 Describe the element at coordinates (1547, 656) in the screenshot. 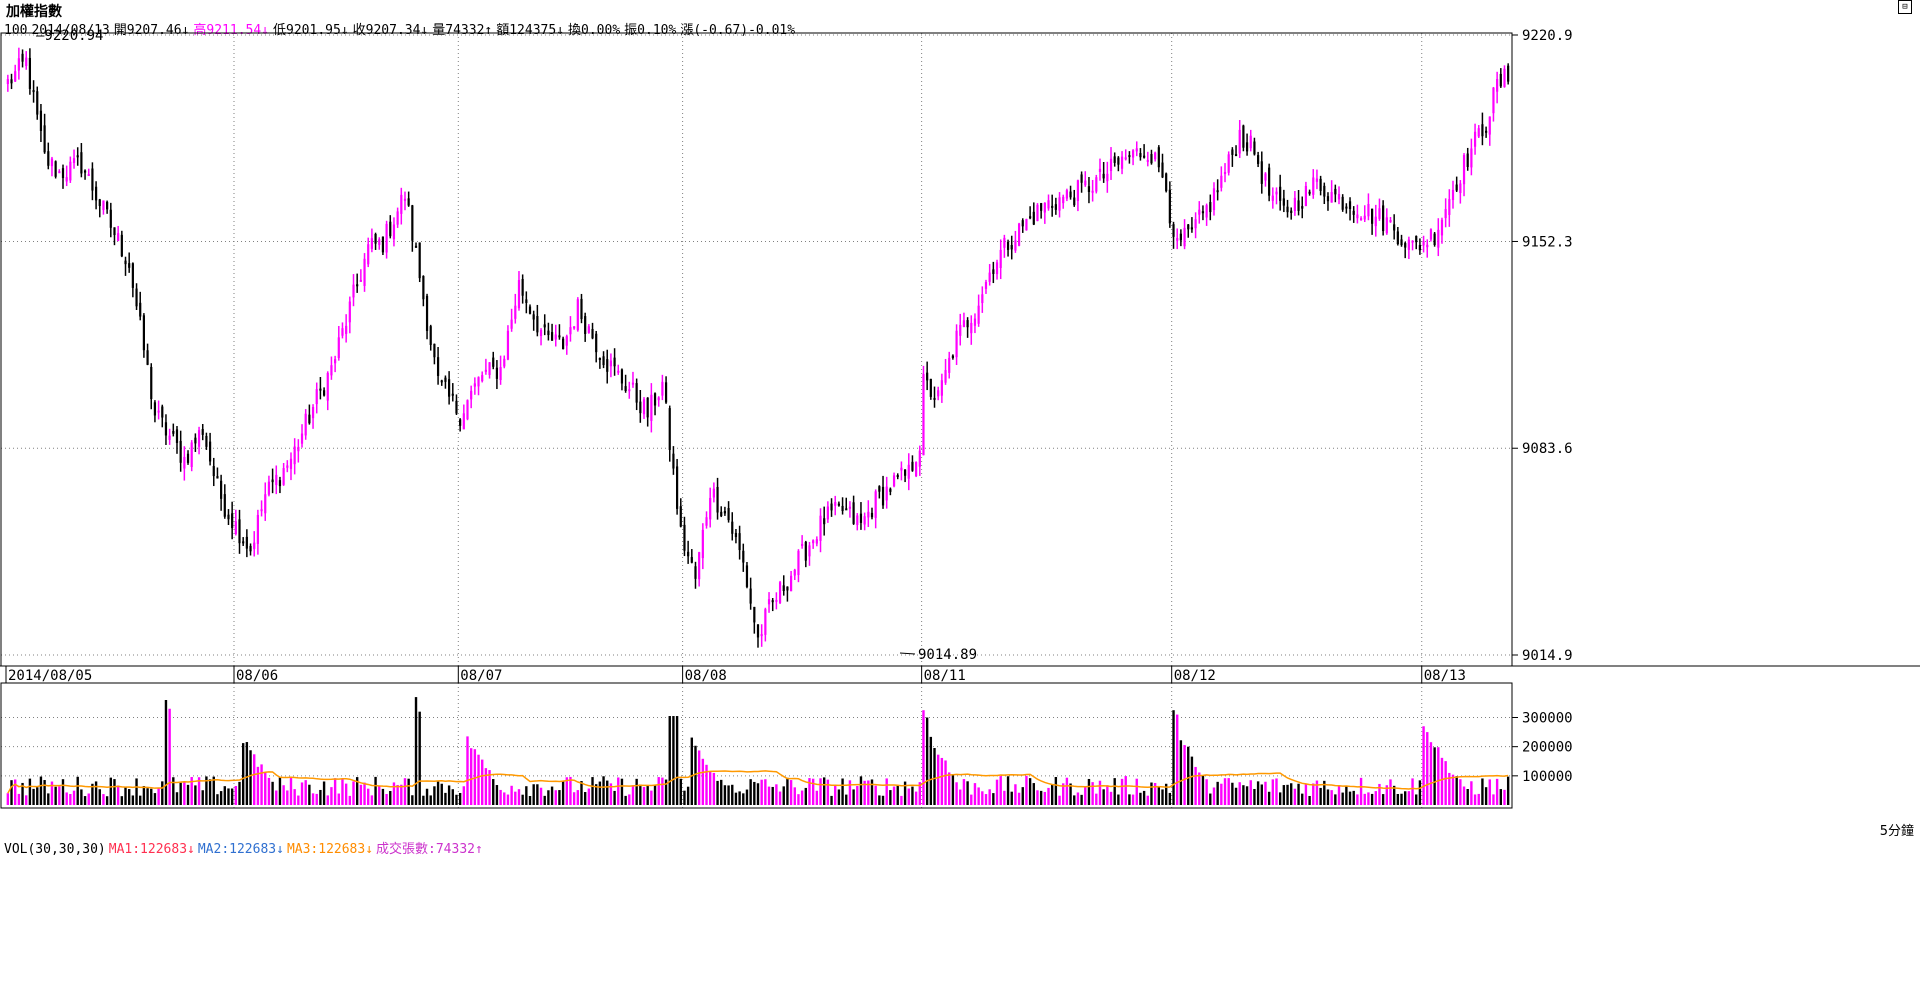

I see `price-tick-label: 9014.9` at that location.